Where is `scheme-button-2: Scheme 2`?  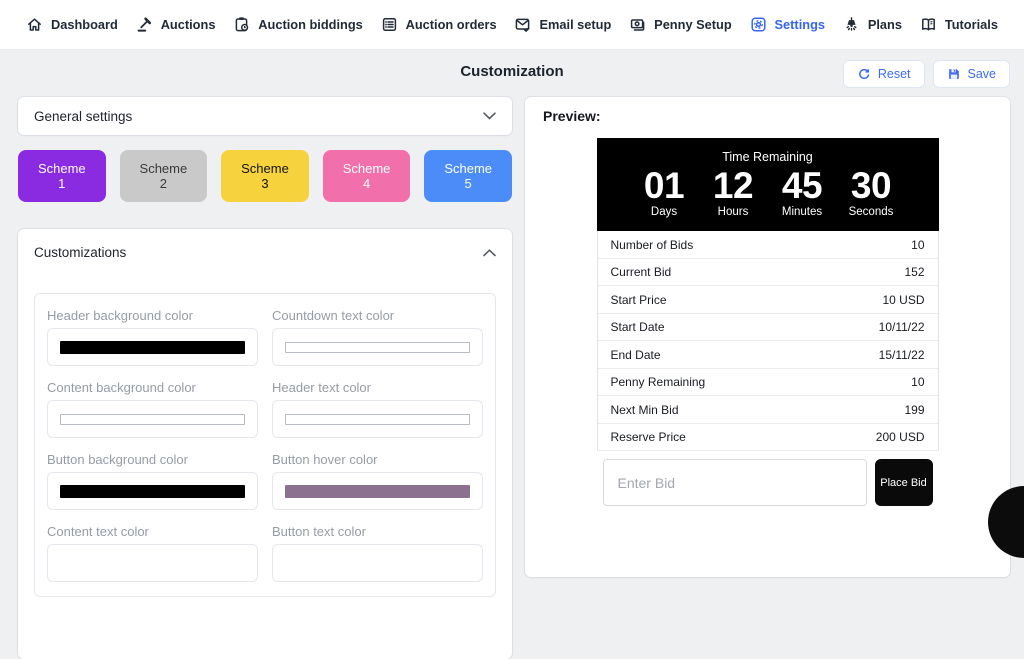
scheme-button-2: Scheme 2 is located at coordinates (164, 176).